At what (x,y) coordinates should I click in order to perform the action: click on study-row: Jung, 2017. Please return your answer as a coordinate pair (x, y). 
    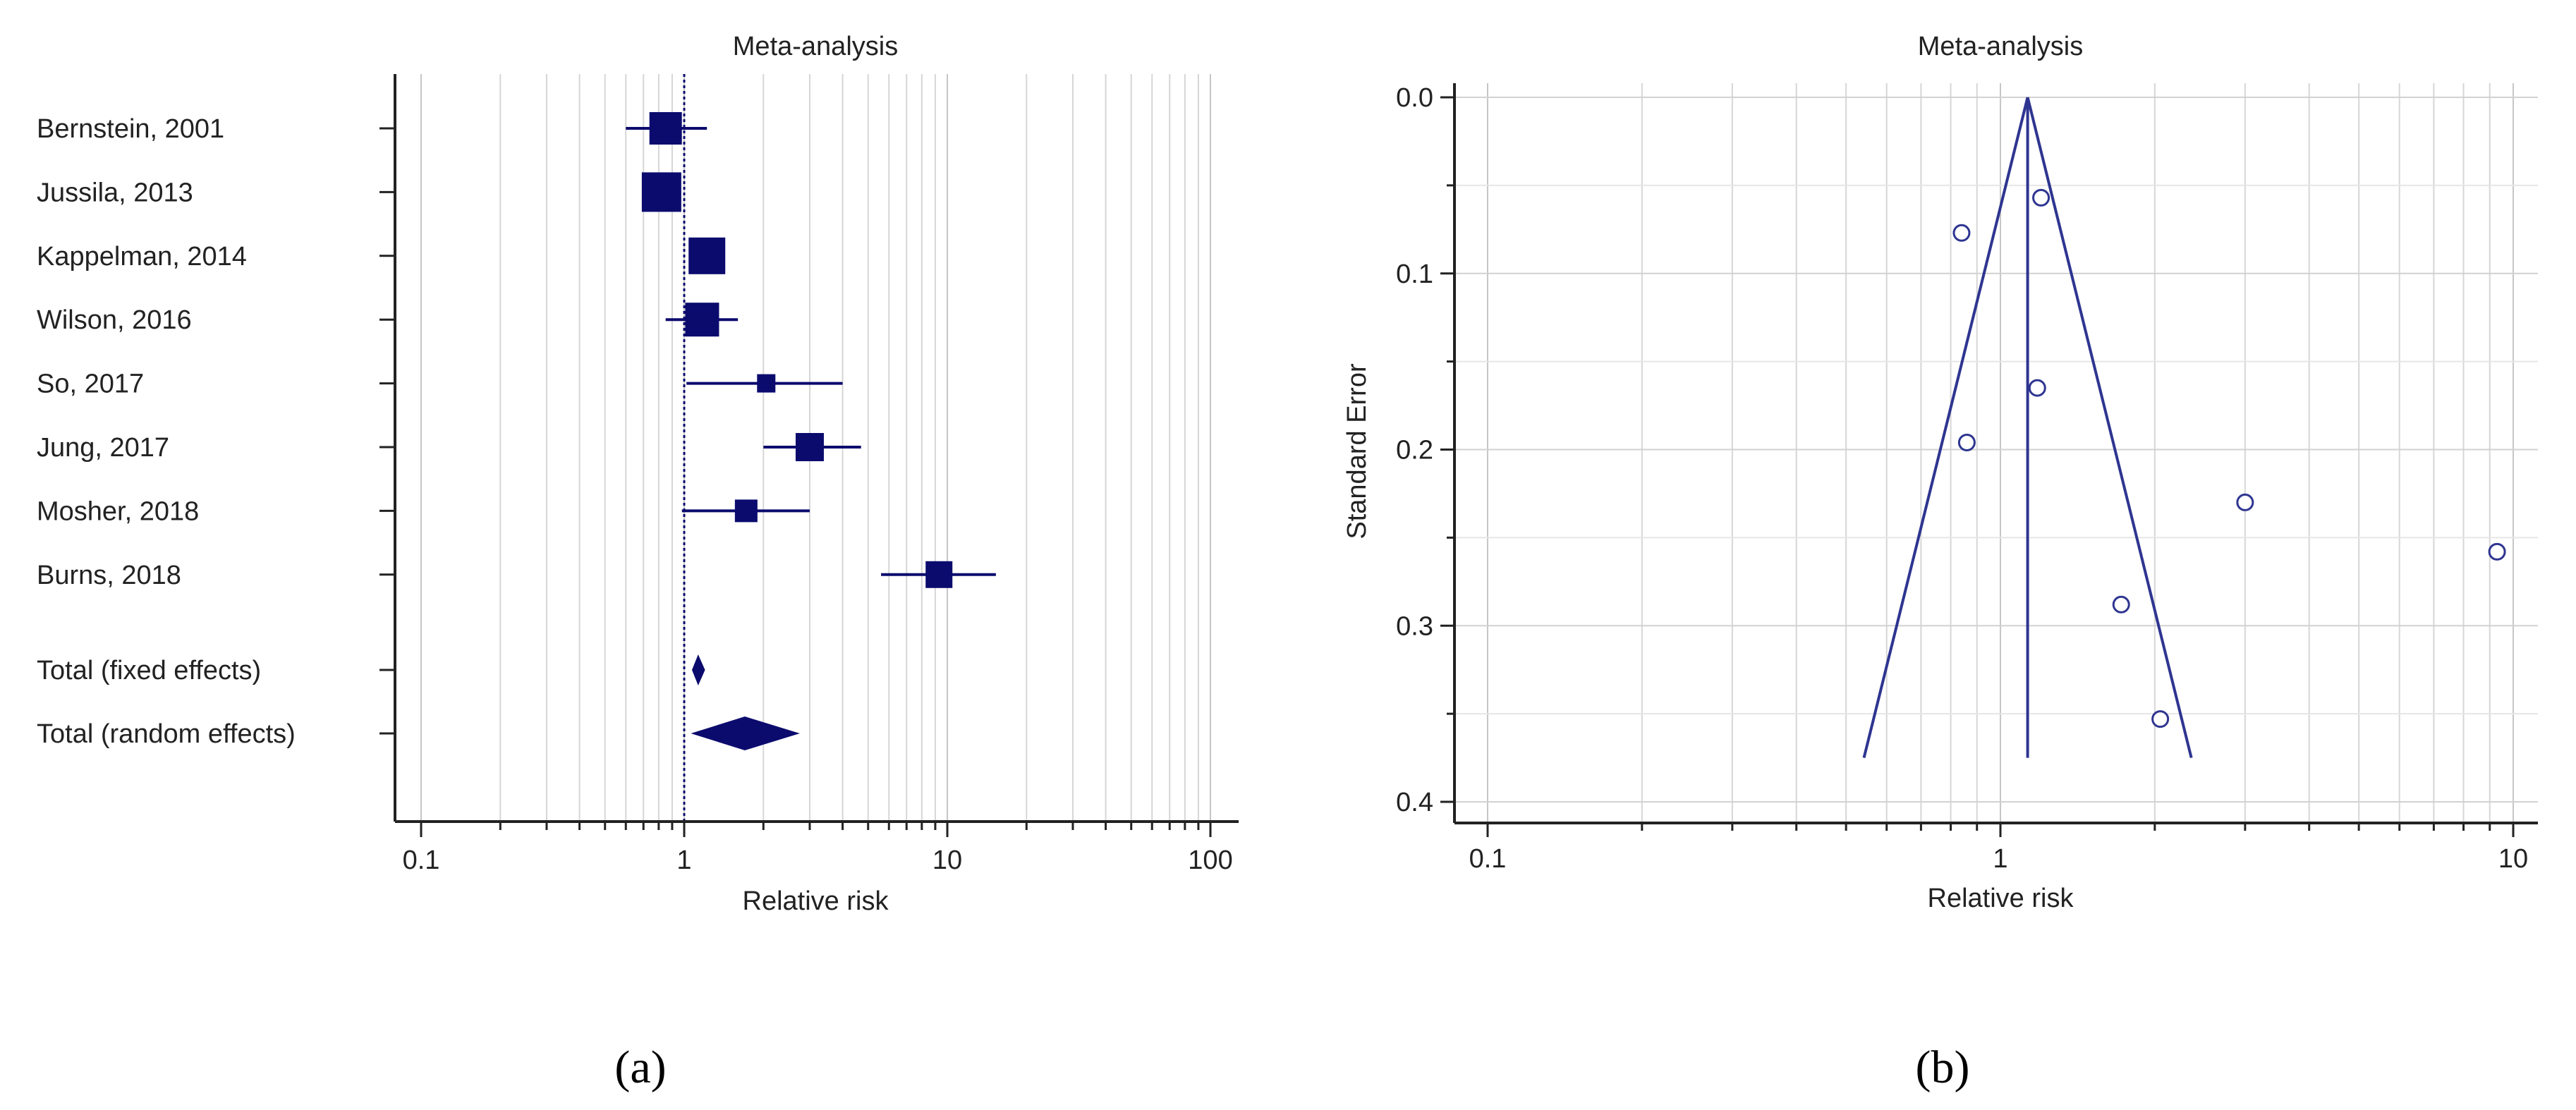
    Looking at the image, I should click on (449, 448).